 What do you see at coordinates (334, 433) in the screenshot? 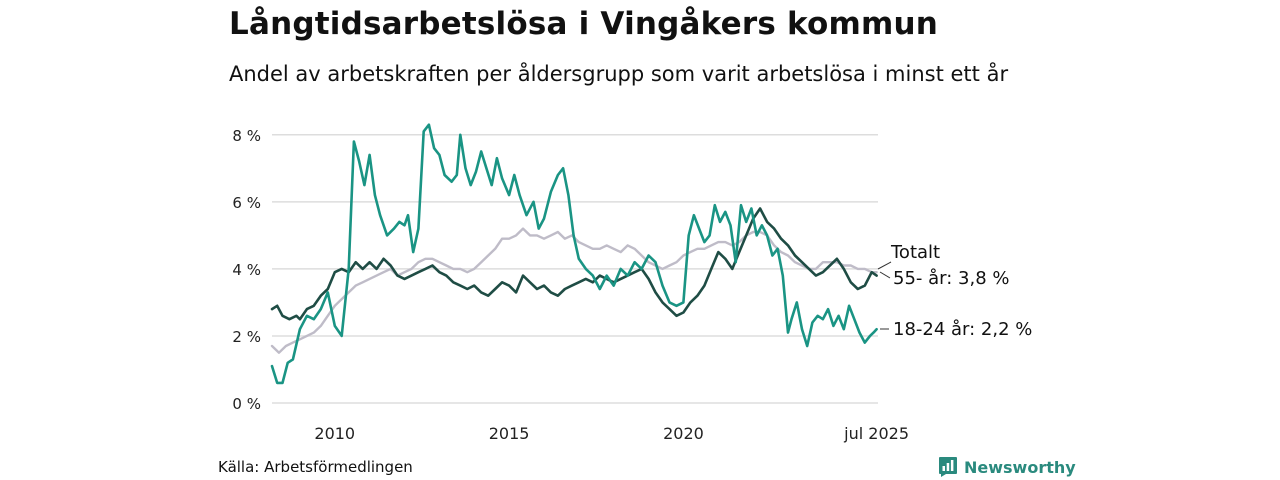
I see `x-tick-label: 2010` at bounding box center [334, 433].